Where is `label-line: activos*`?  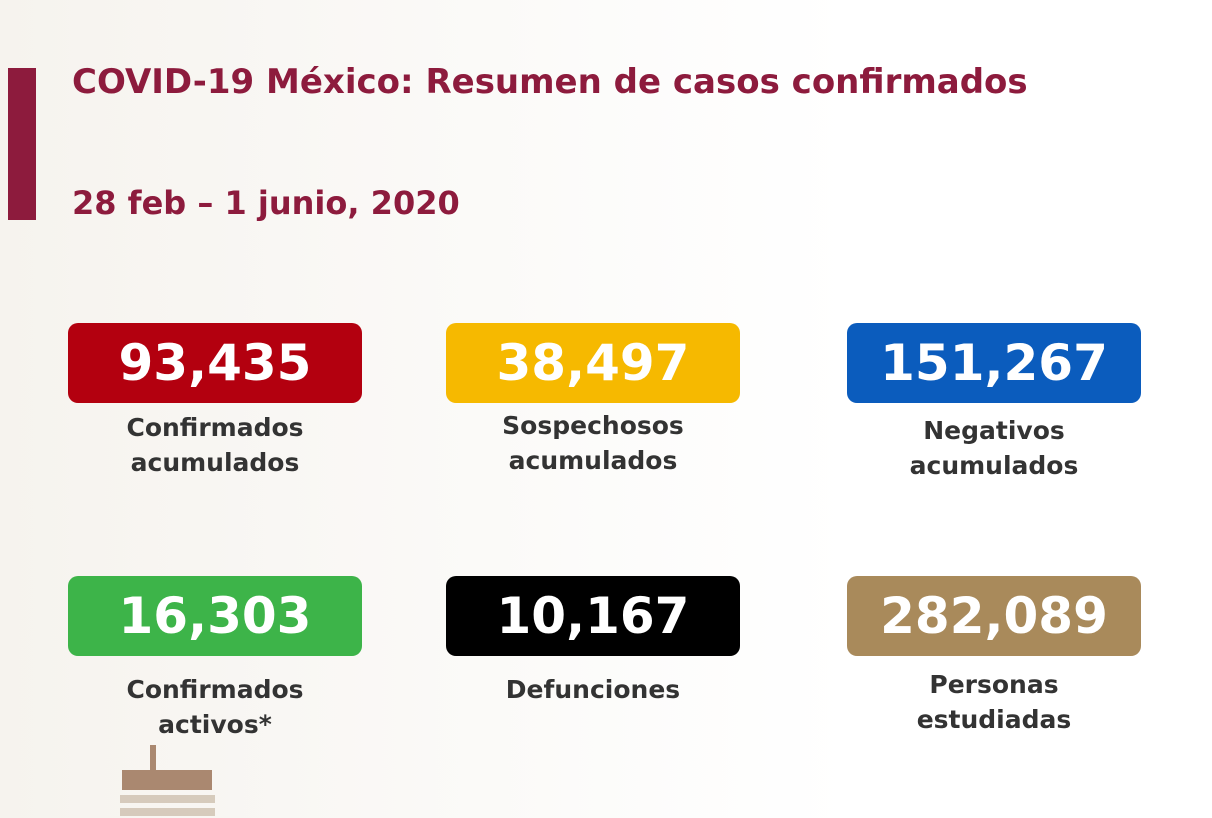 label-line: activos* is located at coordinates (215, 724).